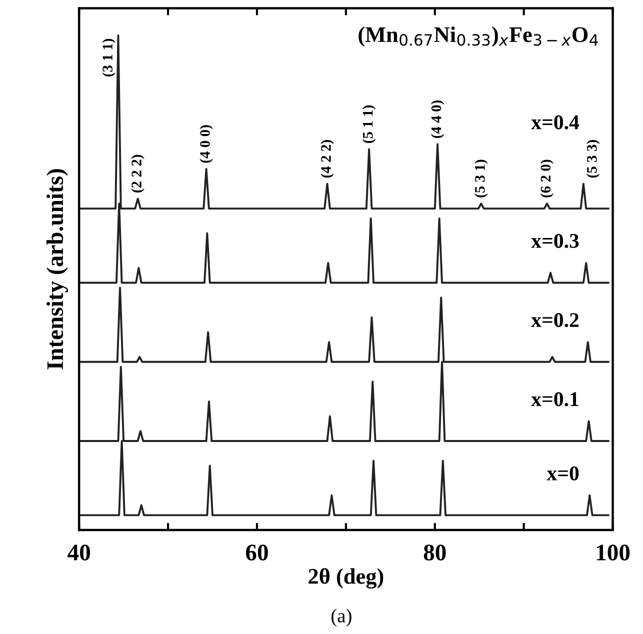 Image resolution: width=643 pixels, height=634 pixels. Describe the element at coordinates (435, 552) in the screenshot. I see `x-tick-label: 80` at that location.